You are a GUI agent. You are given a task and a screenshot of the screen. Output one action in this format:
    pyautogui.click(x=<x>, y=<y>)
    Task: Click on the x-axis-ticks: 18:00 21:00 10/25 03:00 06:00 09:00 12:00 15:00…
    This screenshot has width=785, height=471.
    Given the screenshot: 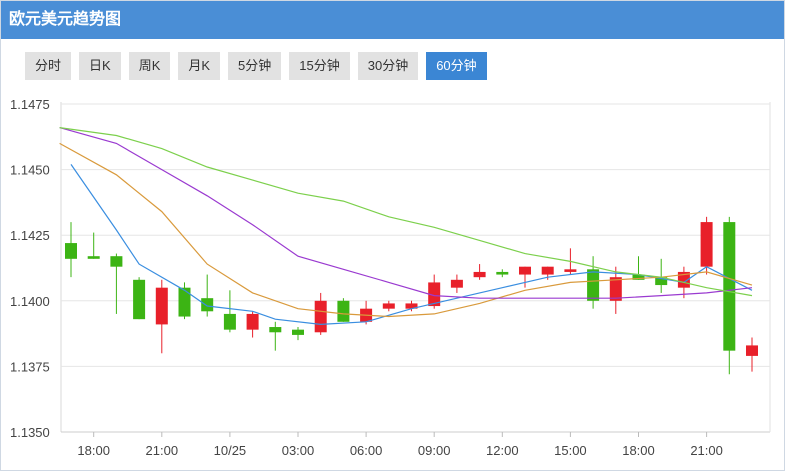 What is the action you would take?
    pyautogui.click(x=400, y=445)
    